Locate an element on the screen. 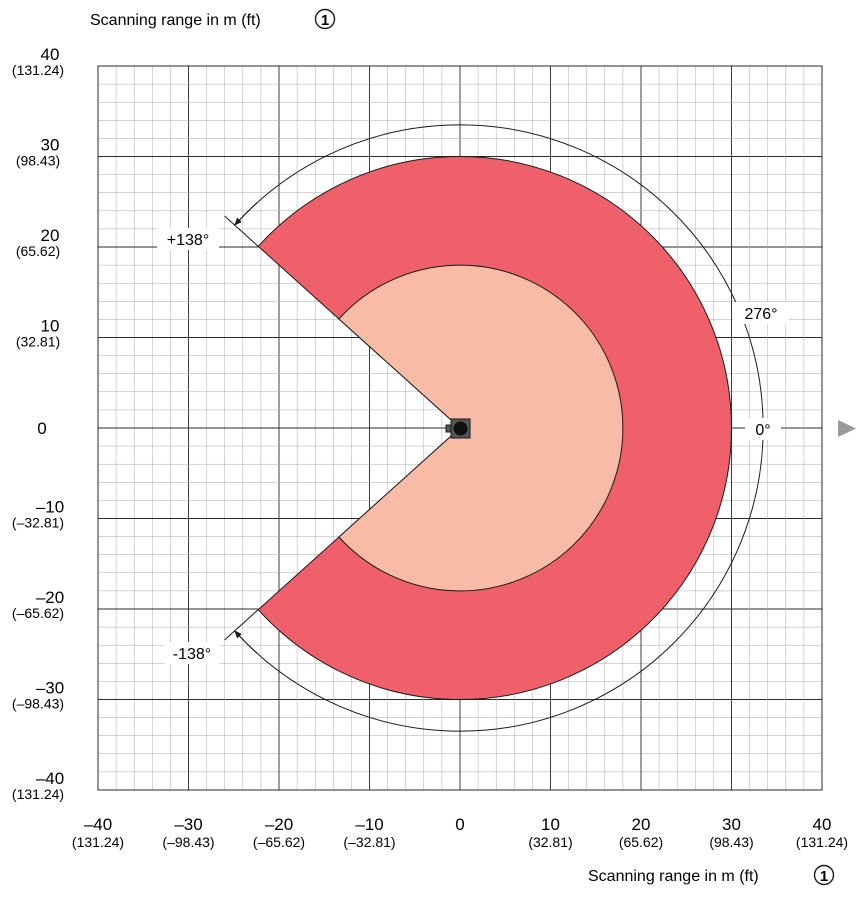 The width and height of the screenshot is (868, 902). y-tick-value: 40 is located at coordinates (50, 54).